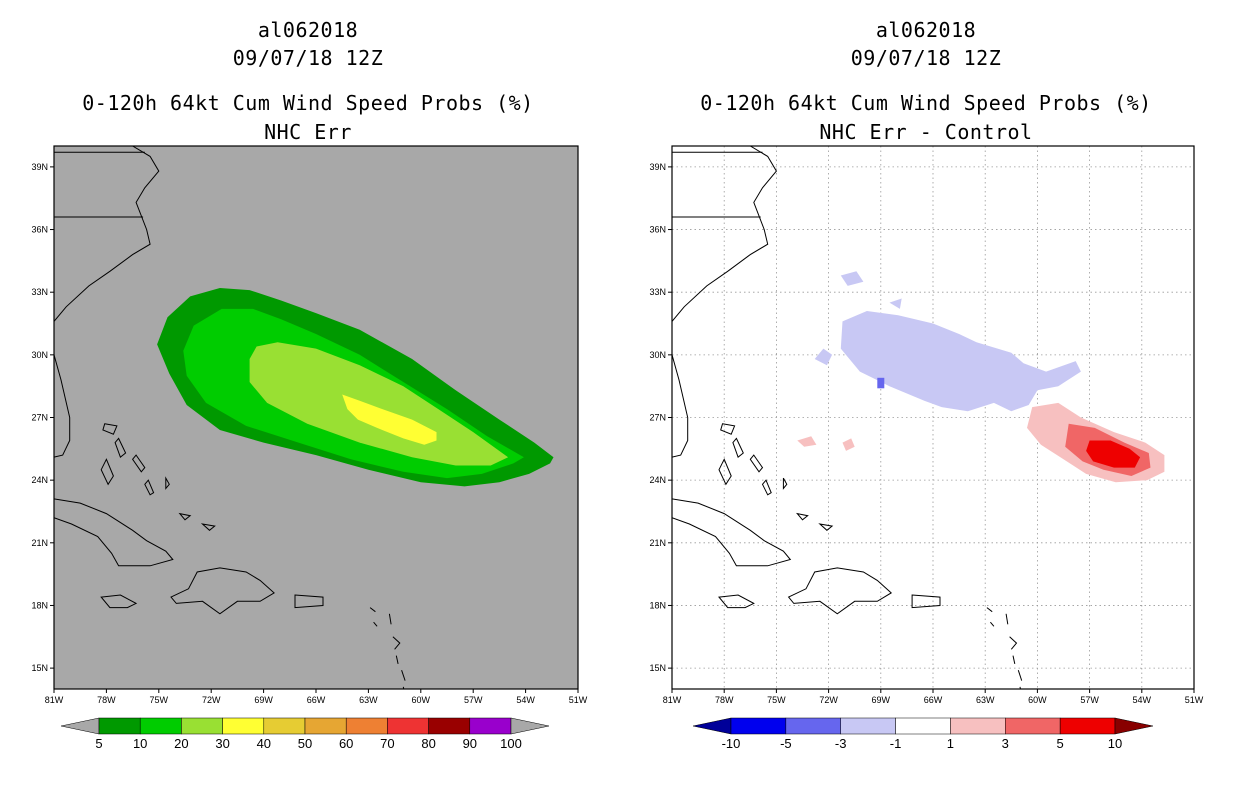  Describe the element at coordinates (530, 726) in the screenshot. I see `colorbar-over-arrow` at that location.